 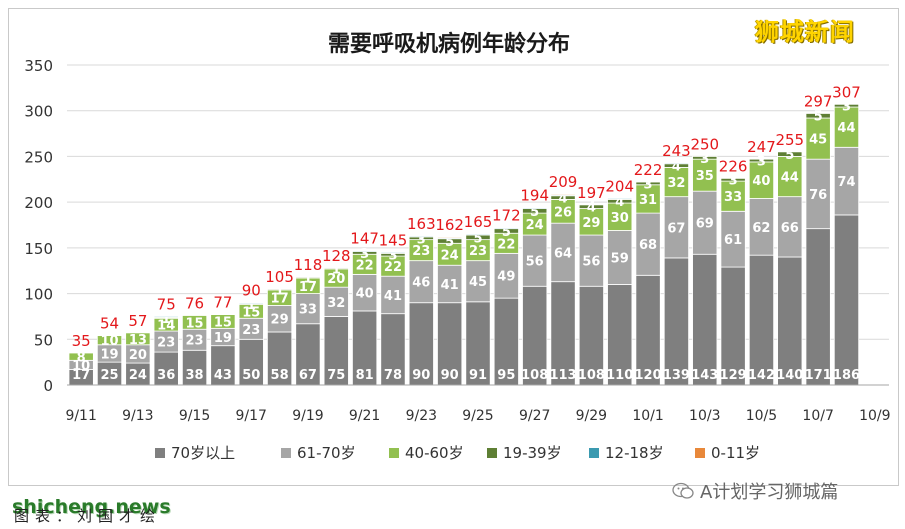 I want to click on total-label: 77, so click(x=222, y=303).